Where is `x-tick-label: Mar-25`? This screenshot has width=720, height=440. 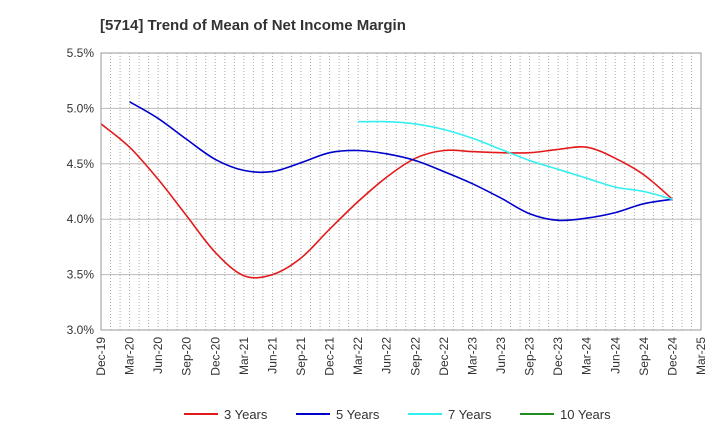 x-tick-label: Mar-25 is located at coordinates (701, 356).